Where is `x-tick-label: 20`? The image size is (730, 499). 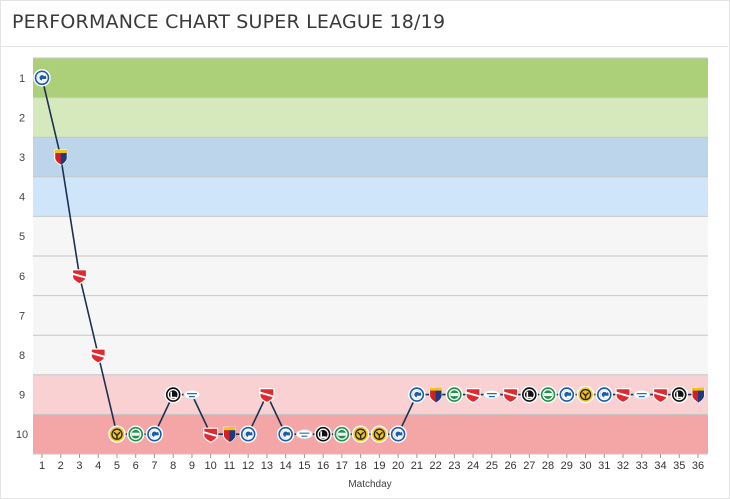
x-tick-label: 20 is located at coordinates (398, 466).